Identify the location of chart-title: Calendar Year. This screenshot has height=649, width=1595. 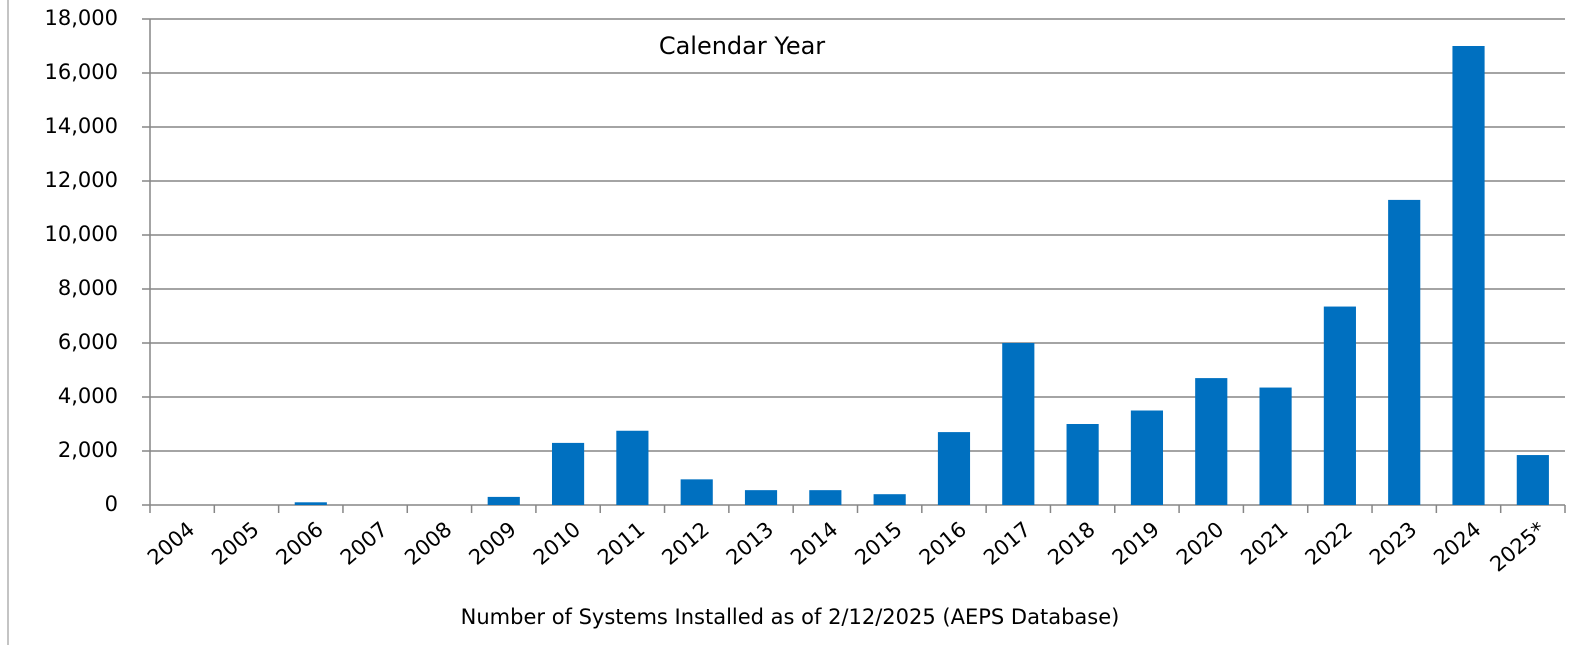
(742, 46).